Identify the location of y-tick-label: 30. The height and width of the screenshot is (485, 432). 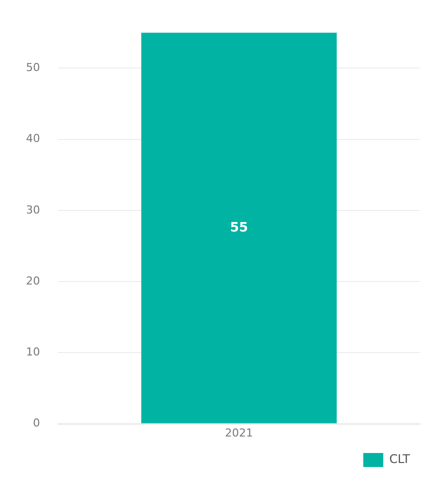
(33, 209).